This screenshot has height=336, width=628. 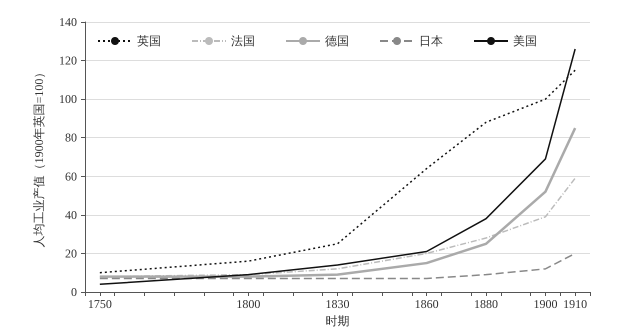 I want to click on y-tick-label: 0, so click(x=74, y=292).